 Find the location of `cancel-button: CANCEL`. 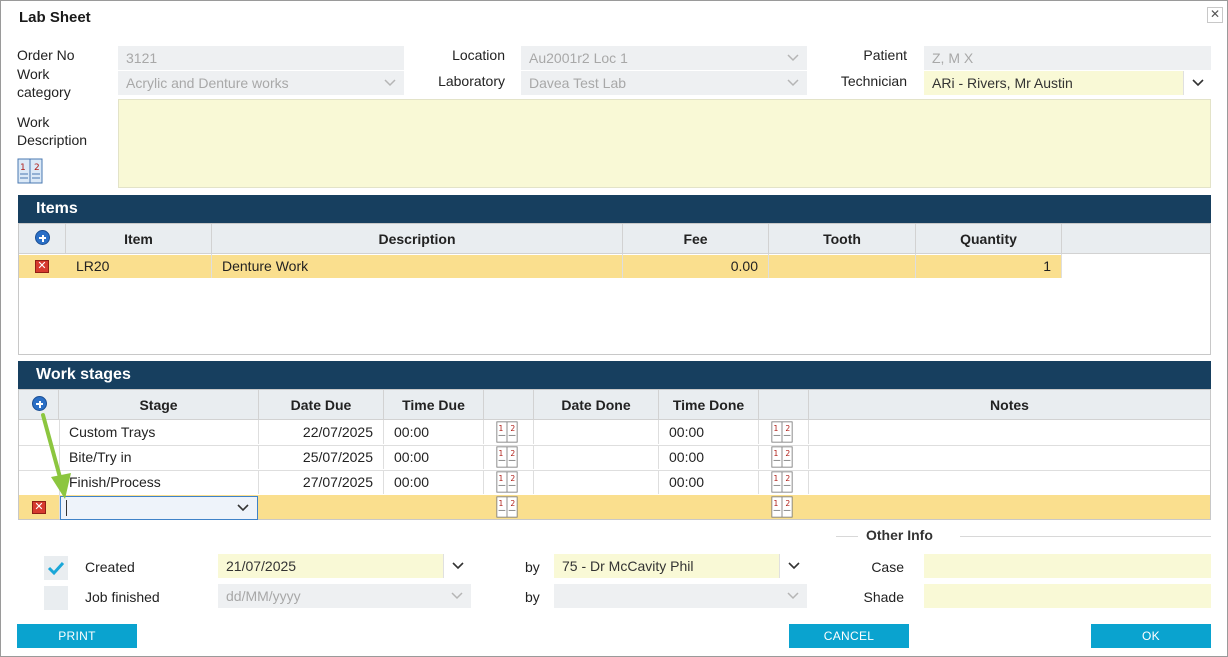

cancel-button: CANCEL is located at coordinates (849, 636).